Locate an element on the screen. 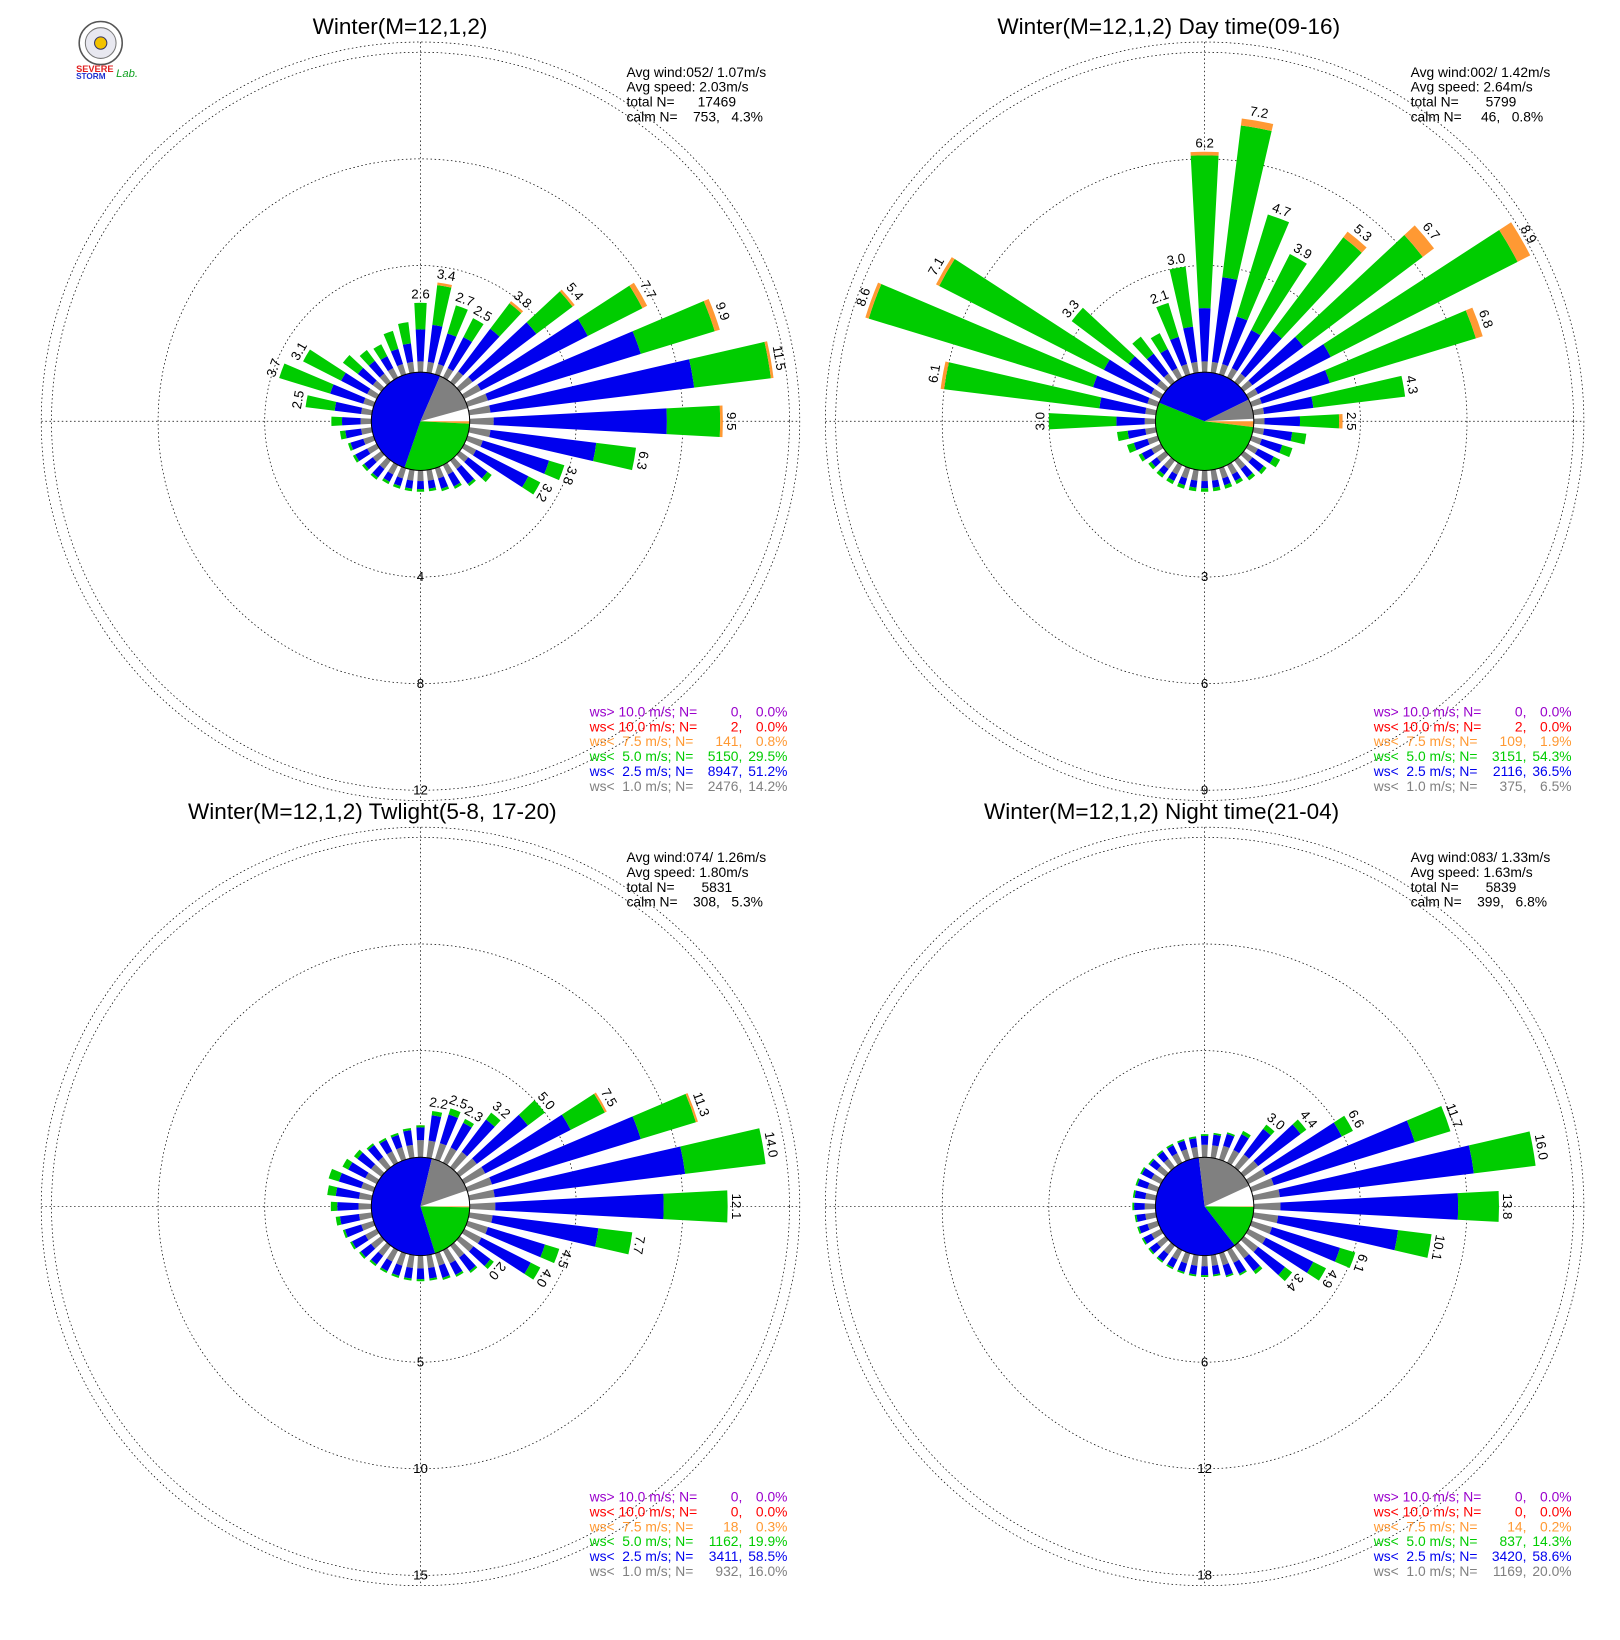 This screenshot has height=1640, width=1620. petal-label: 6.1 is located at coordinates (934, 373).